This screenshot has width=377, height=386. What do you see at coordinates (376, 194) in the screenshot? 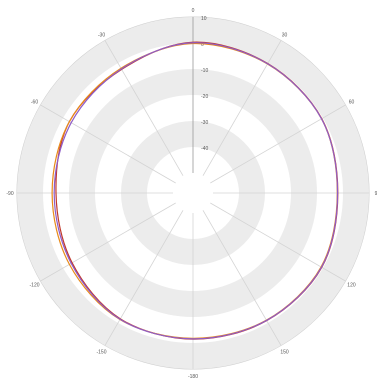
I see `angle-tick-label: 9` at bounding box center [376, 194].